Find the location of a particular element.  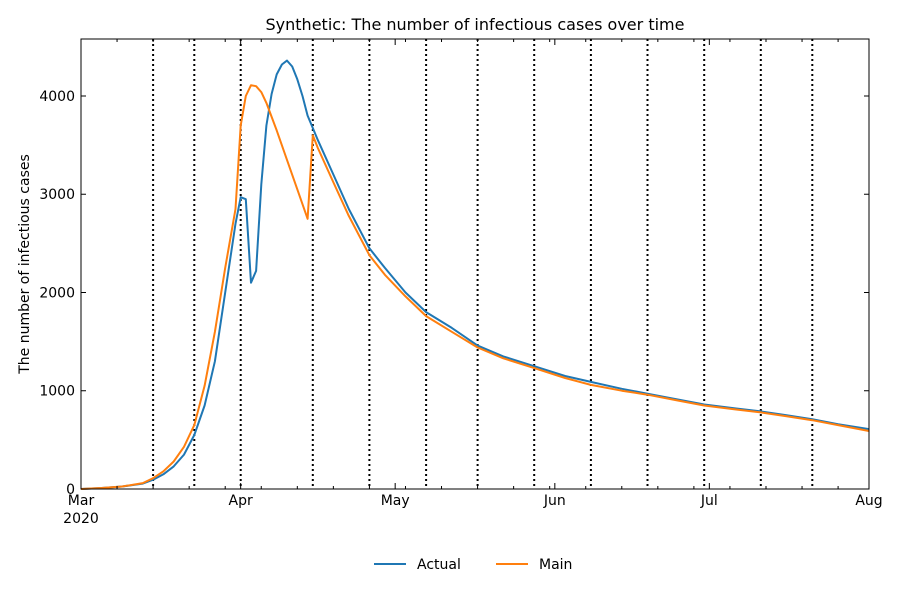

y-tick-label: 2000 is located at coordinates (57, 293).